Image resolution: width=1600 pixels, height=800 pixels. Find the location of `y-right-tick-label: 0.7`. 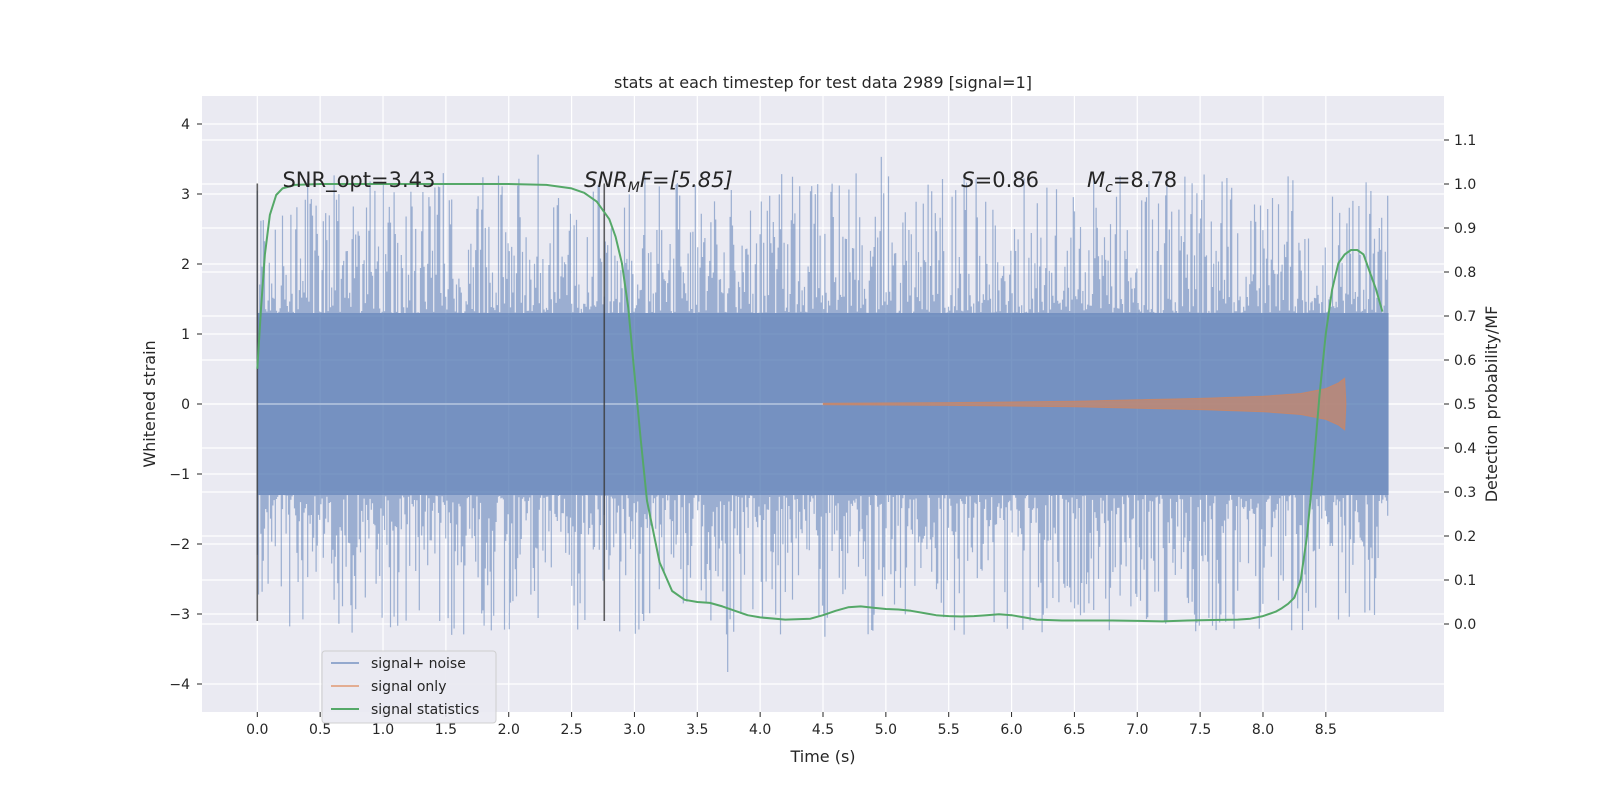

y-right-tick-label: 0.7 is located at coordinates (1465, 317).